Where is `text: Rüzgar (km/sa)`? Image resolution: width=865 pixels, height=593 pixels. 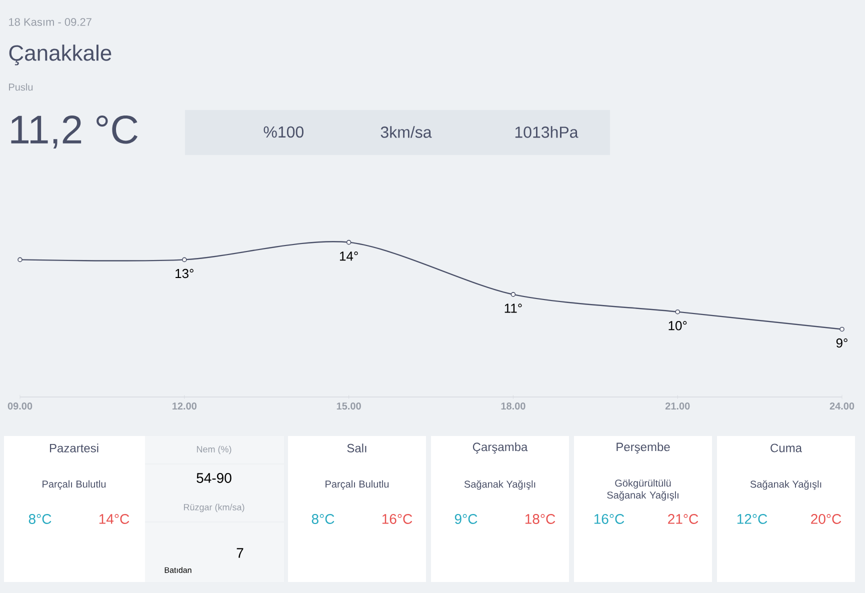 text: Rüzgar (km/sa) is located at coordinates (214, 508).